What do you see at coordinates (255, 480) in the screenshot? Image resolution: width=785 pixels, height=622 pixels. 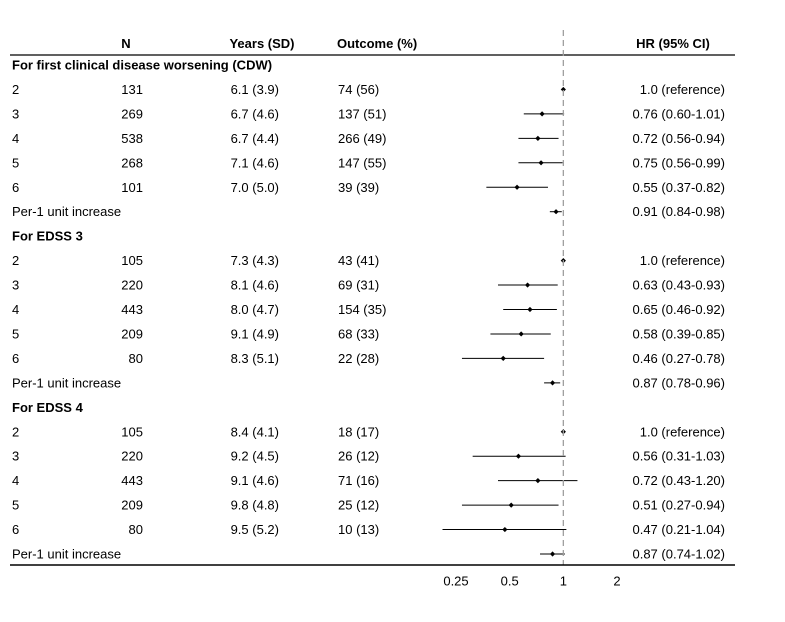 I see `row-years-value: 9.1 (4.6)` at bounding box center [255, 480].